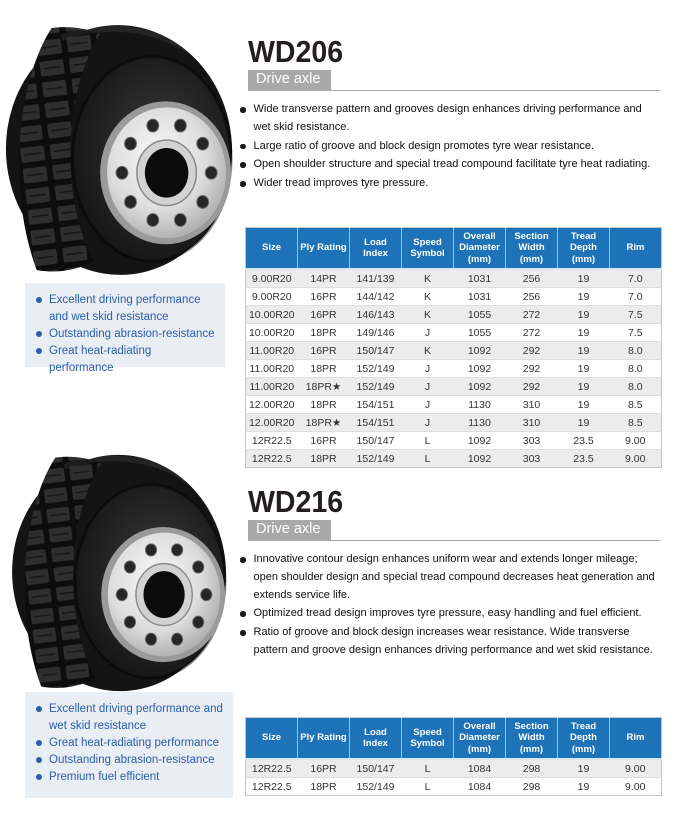  I want to click on column-header: Overall Diameter (mm), so click(479, 738).